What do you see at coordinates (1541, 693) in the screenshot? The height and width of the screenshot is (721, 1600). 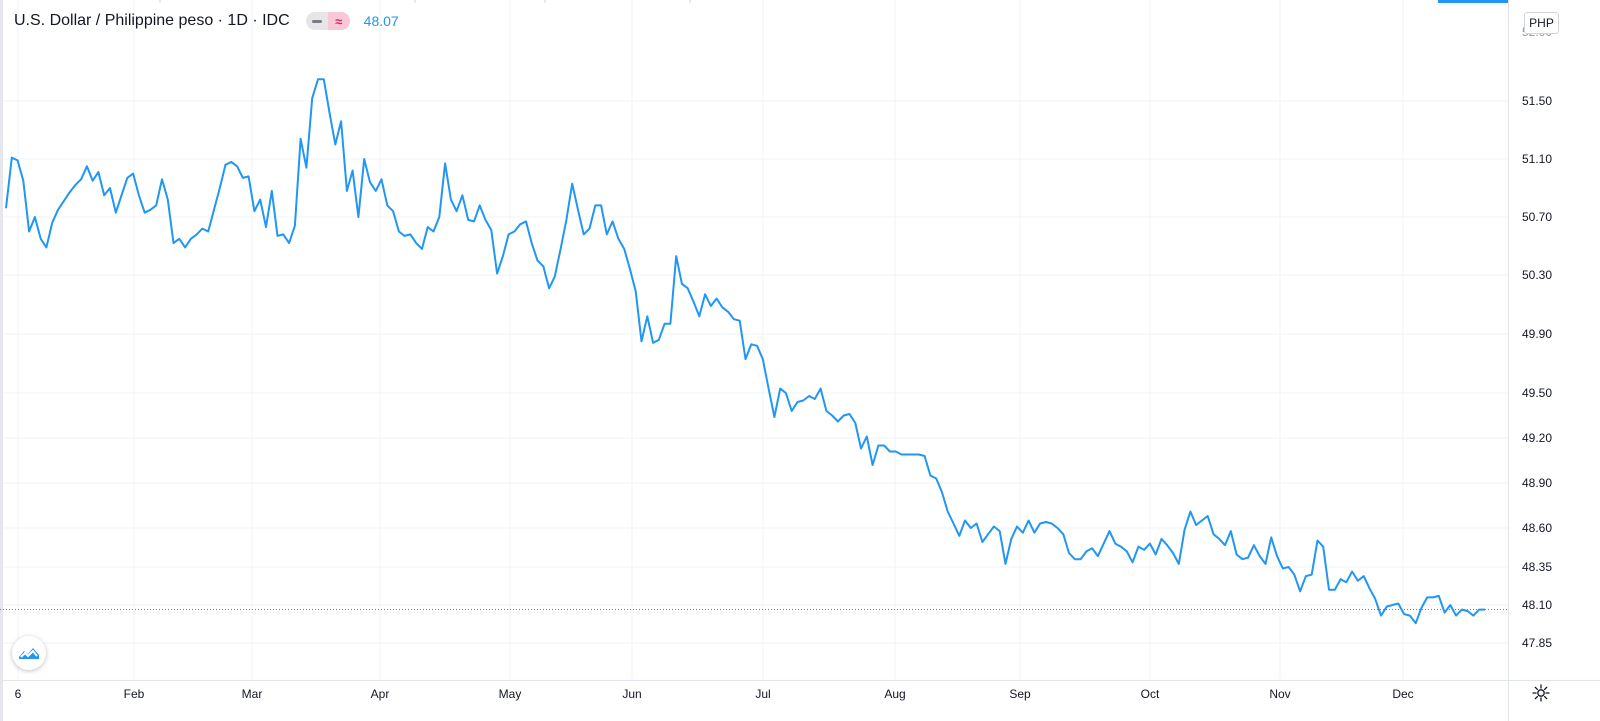 I see `gear-icon` at bounding box center [1541, 693].